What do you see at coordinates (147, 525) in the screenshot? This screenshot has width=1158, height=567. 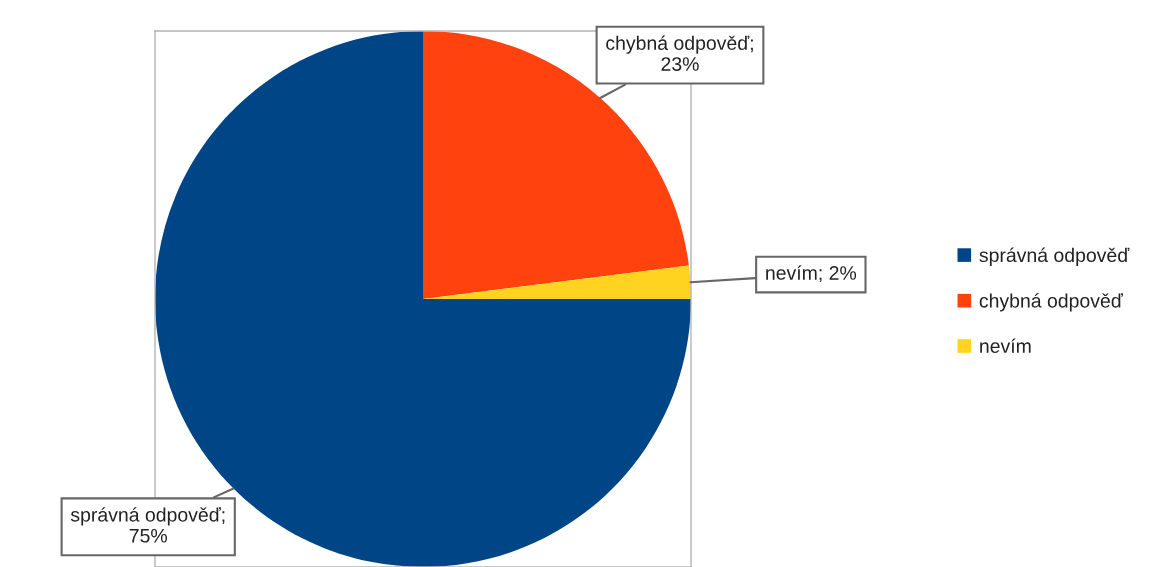 I see `data-label: správná odpověď; 75%` at bounding box center [147, 525].